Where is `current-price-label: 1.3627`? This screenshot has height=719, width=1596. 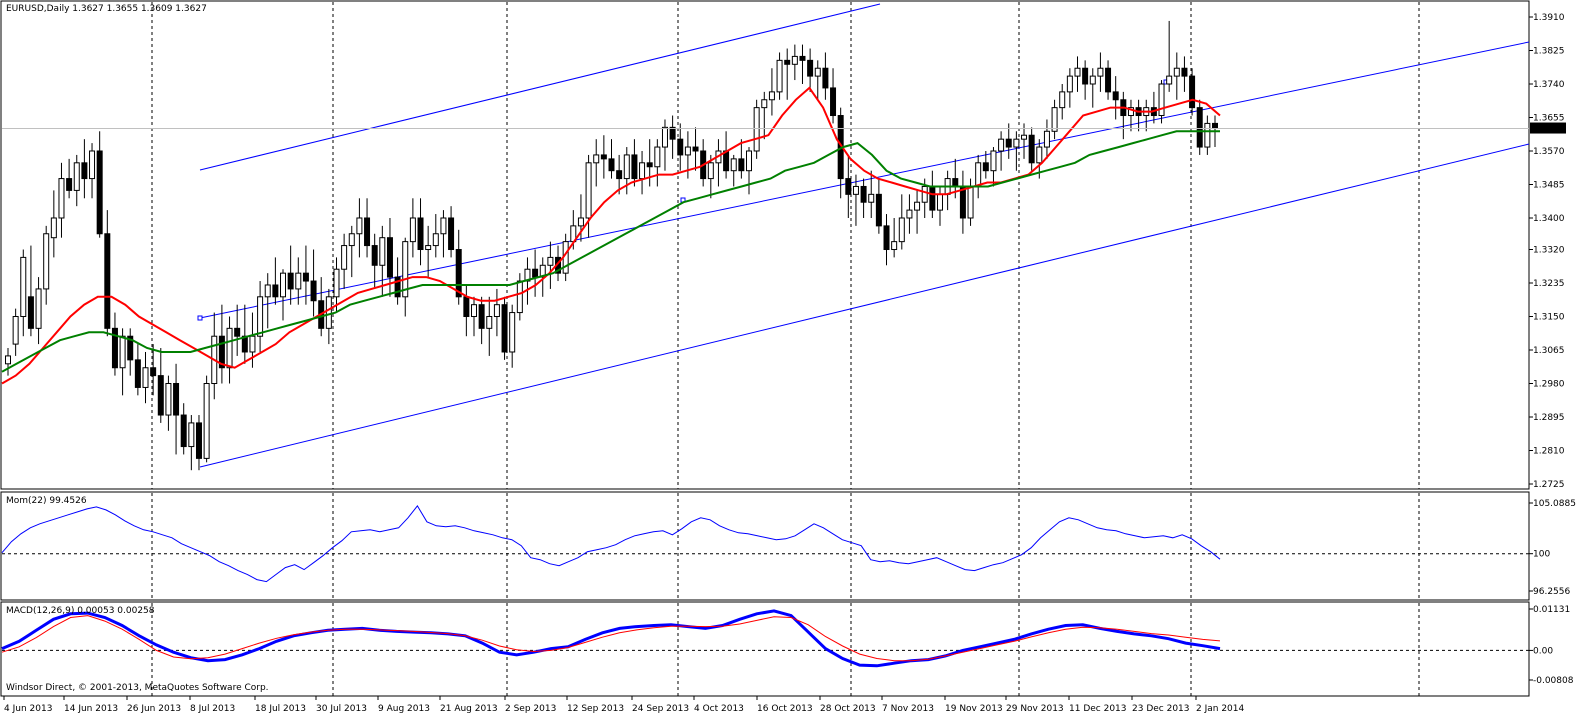
current-price-label: 1.3627 is located at coordinates (1550, 130).